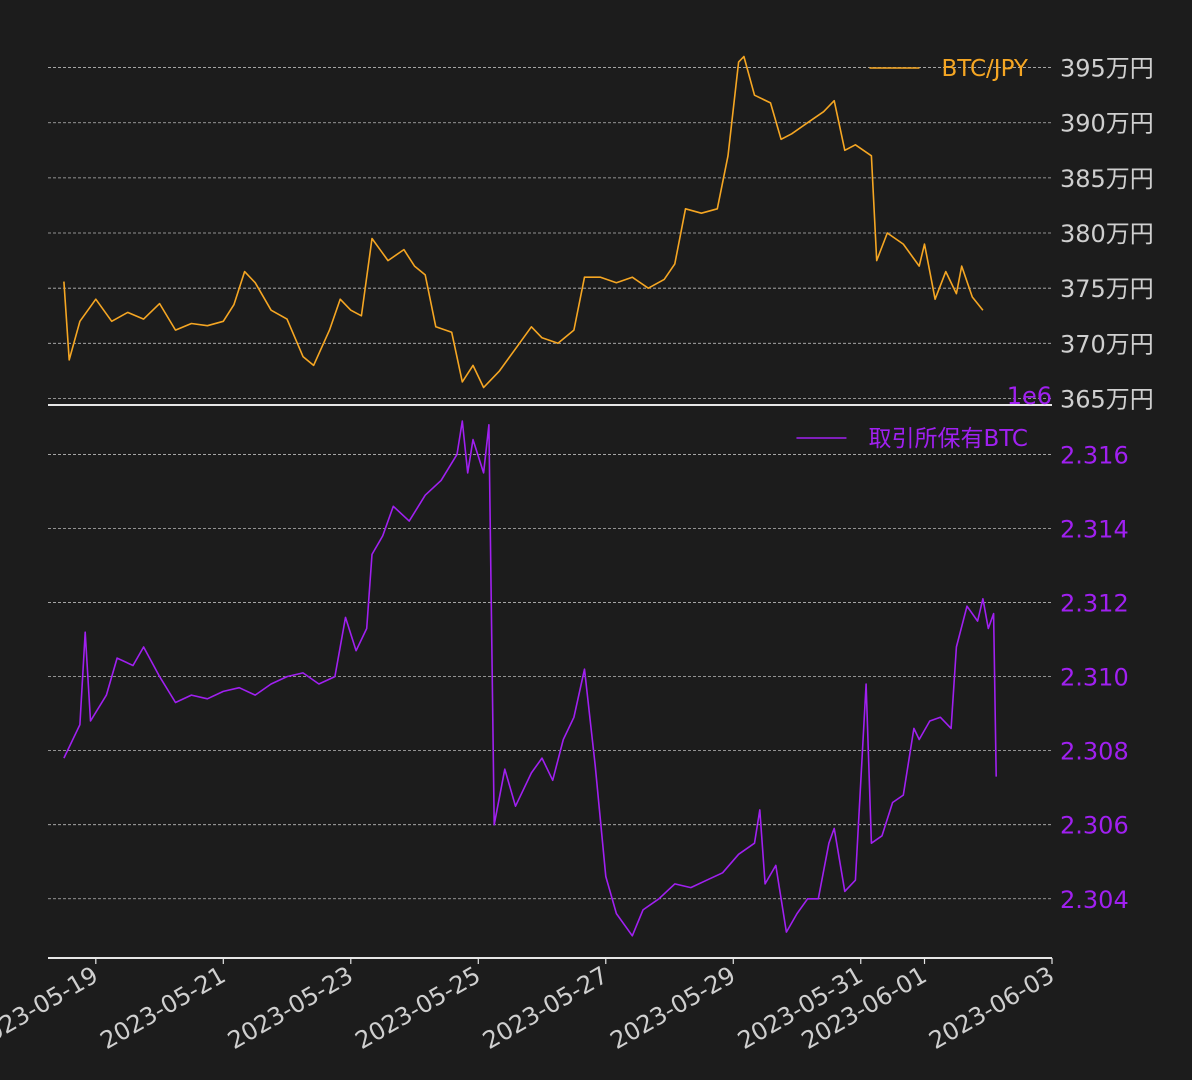  Describe the element at coordinates (1094, 678) in the screenshot. I see `y-tick-label: 2.310` at that location.